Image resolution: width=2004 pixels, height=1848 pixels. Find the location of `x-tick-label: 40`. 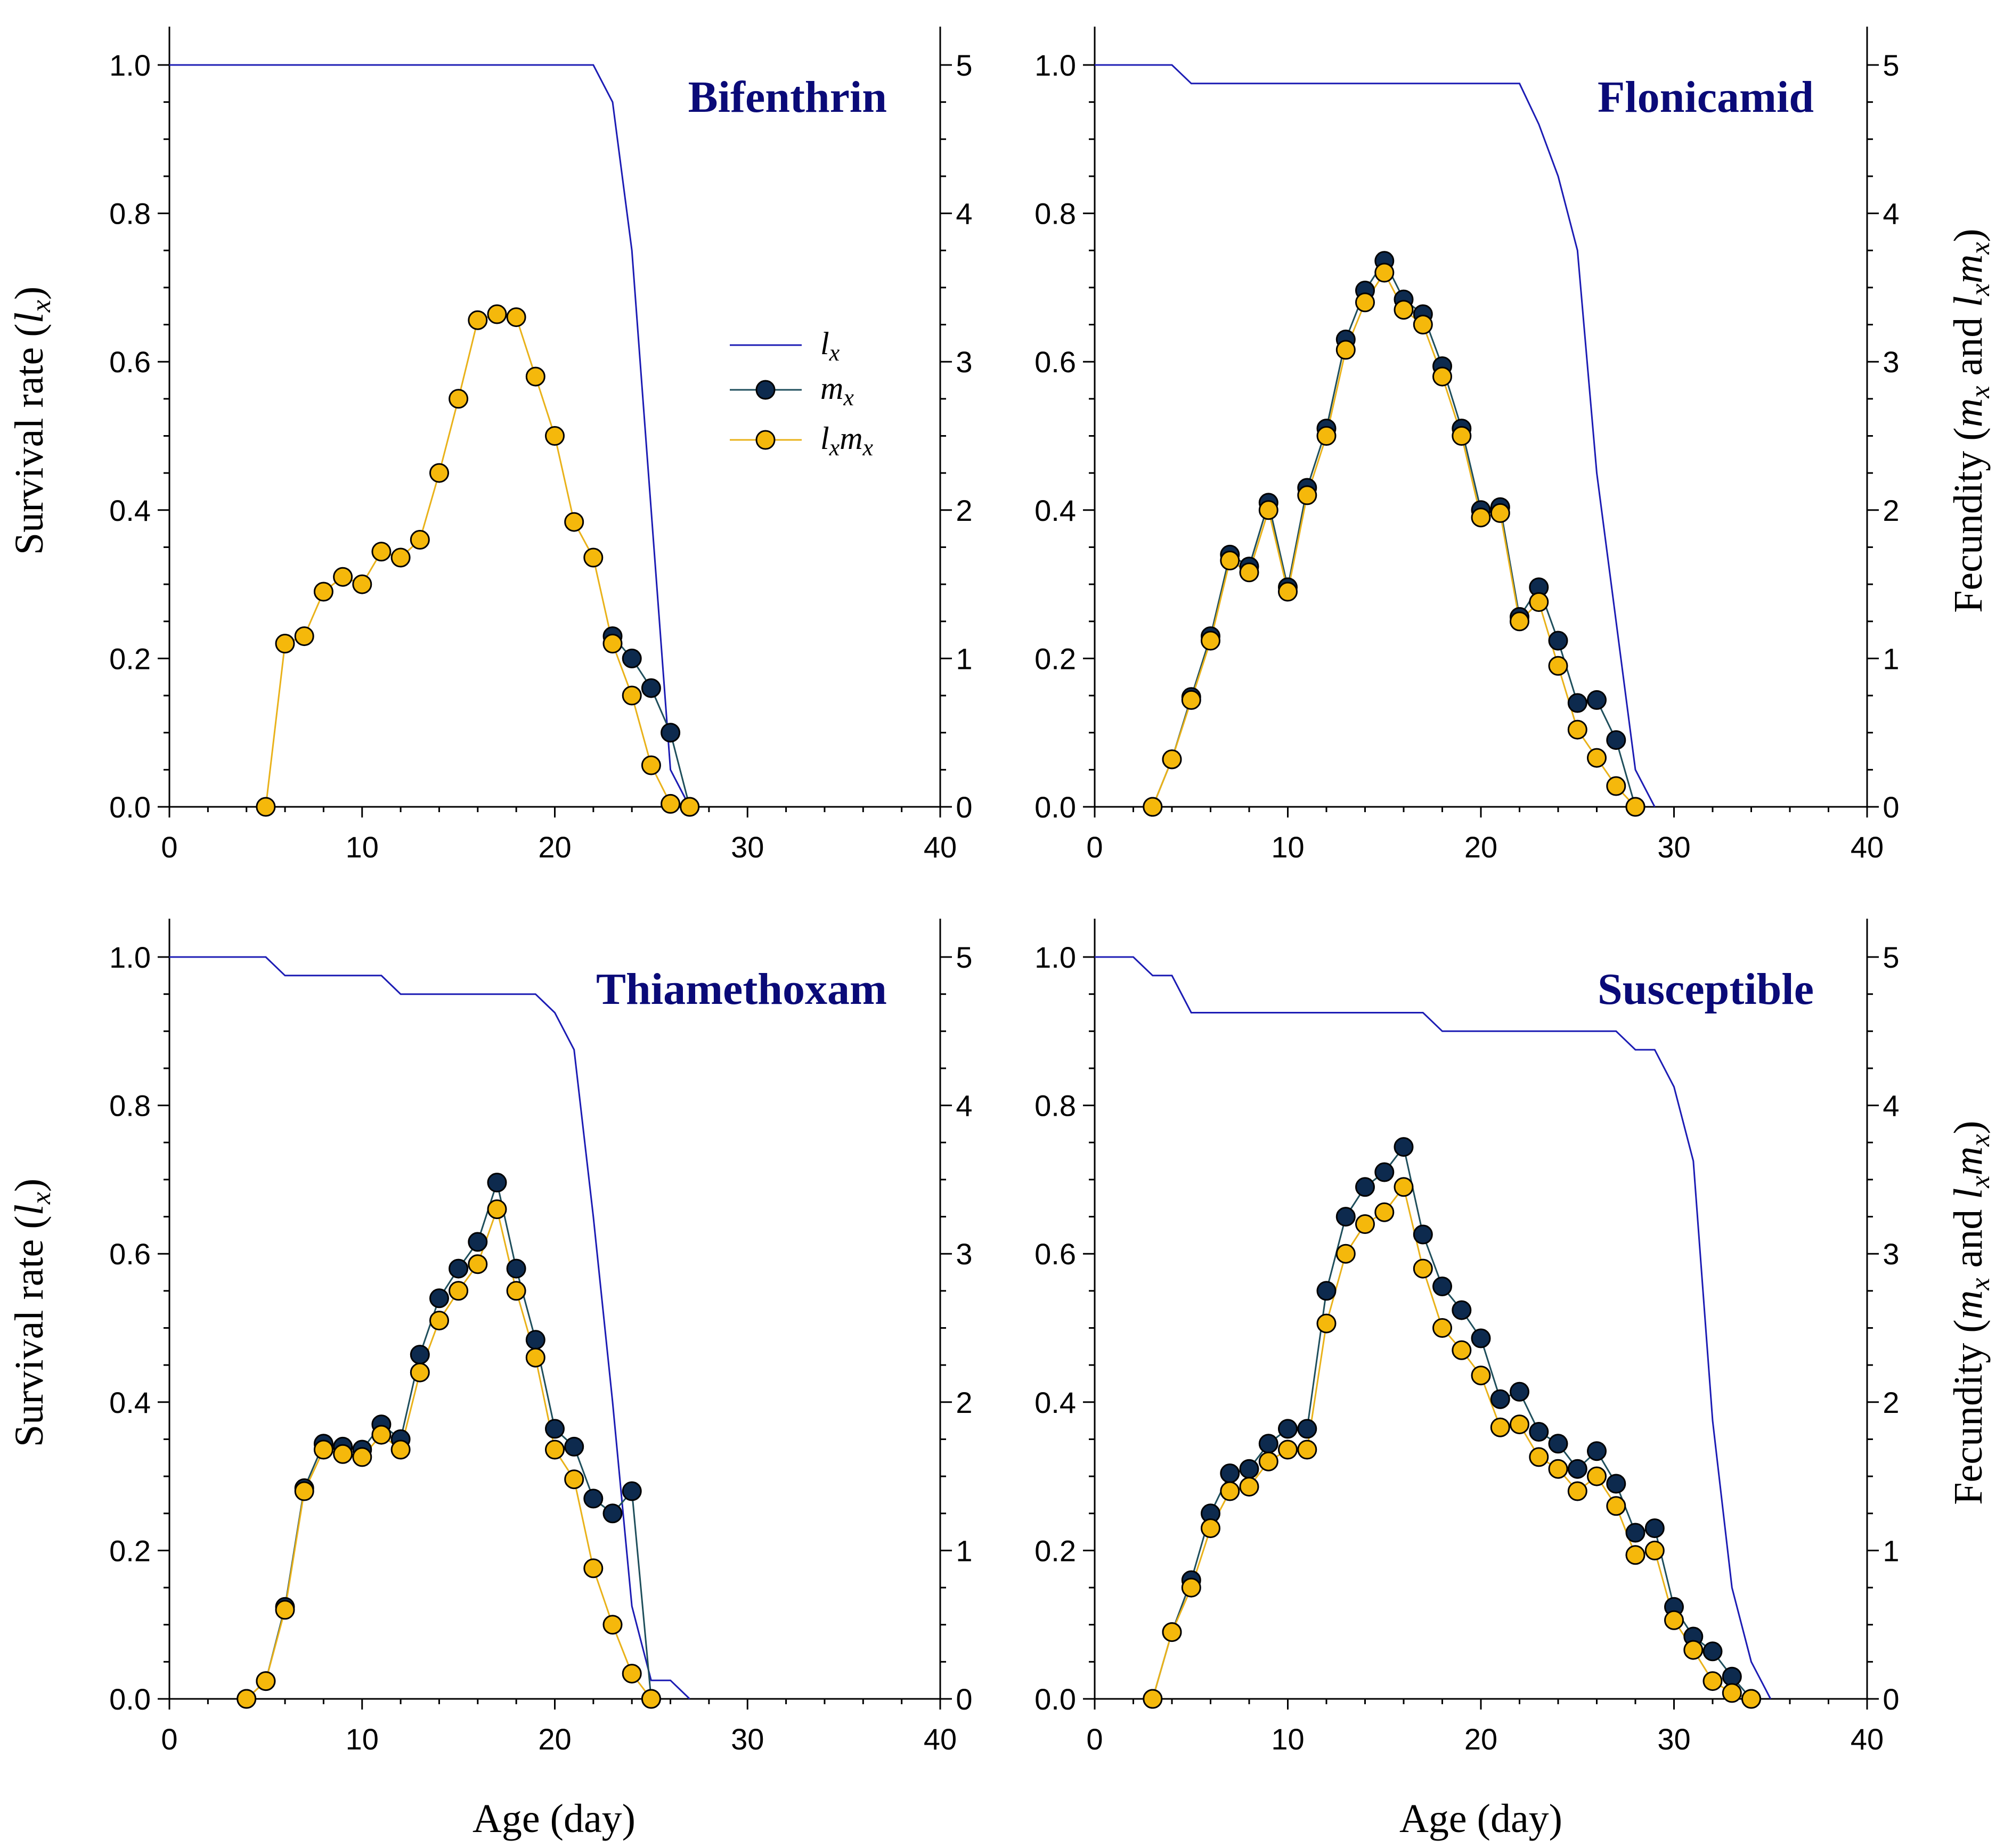

x-tick-label: 40 is located at coordinates (941, 847).